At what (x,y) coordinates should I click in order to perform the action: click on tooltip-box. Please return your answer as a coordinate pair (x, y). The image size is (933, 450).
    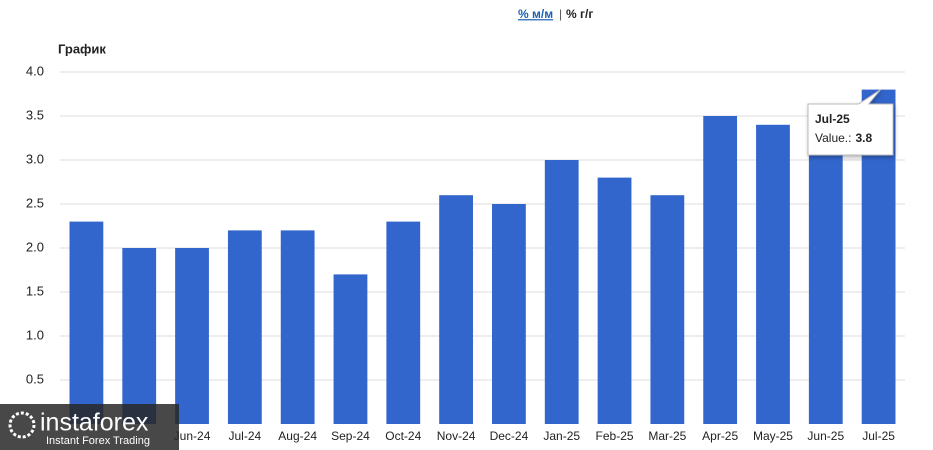
    Looking at the image, I should click on (850, 122).